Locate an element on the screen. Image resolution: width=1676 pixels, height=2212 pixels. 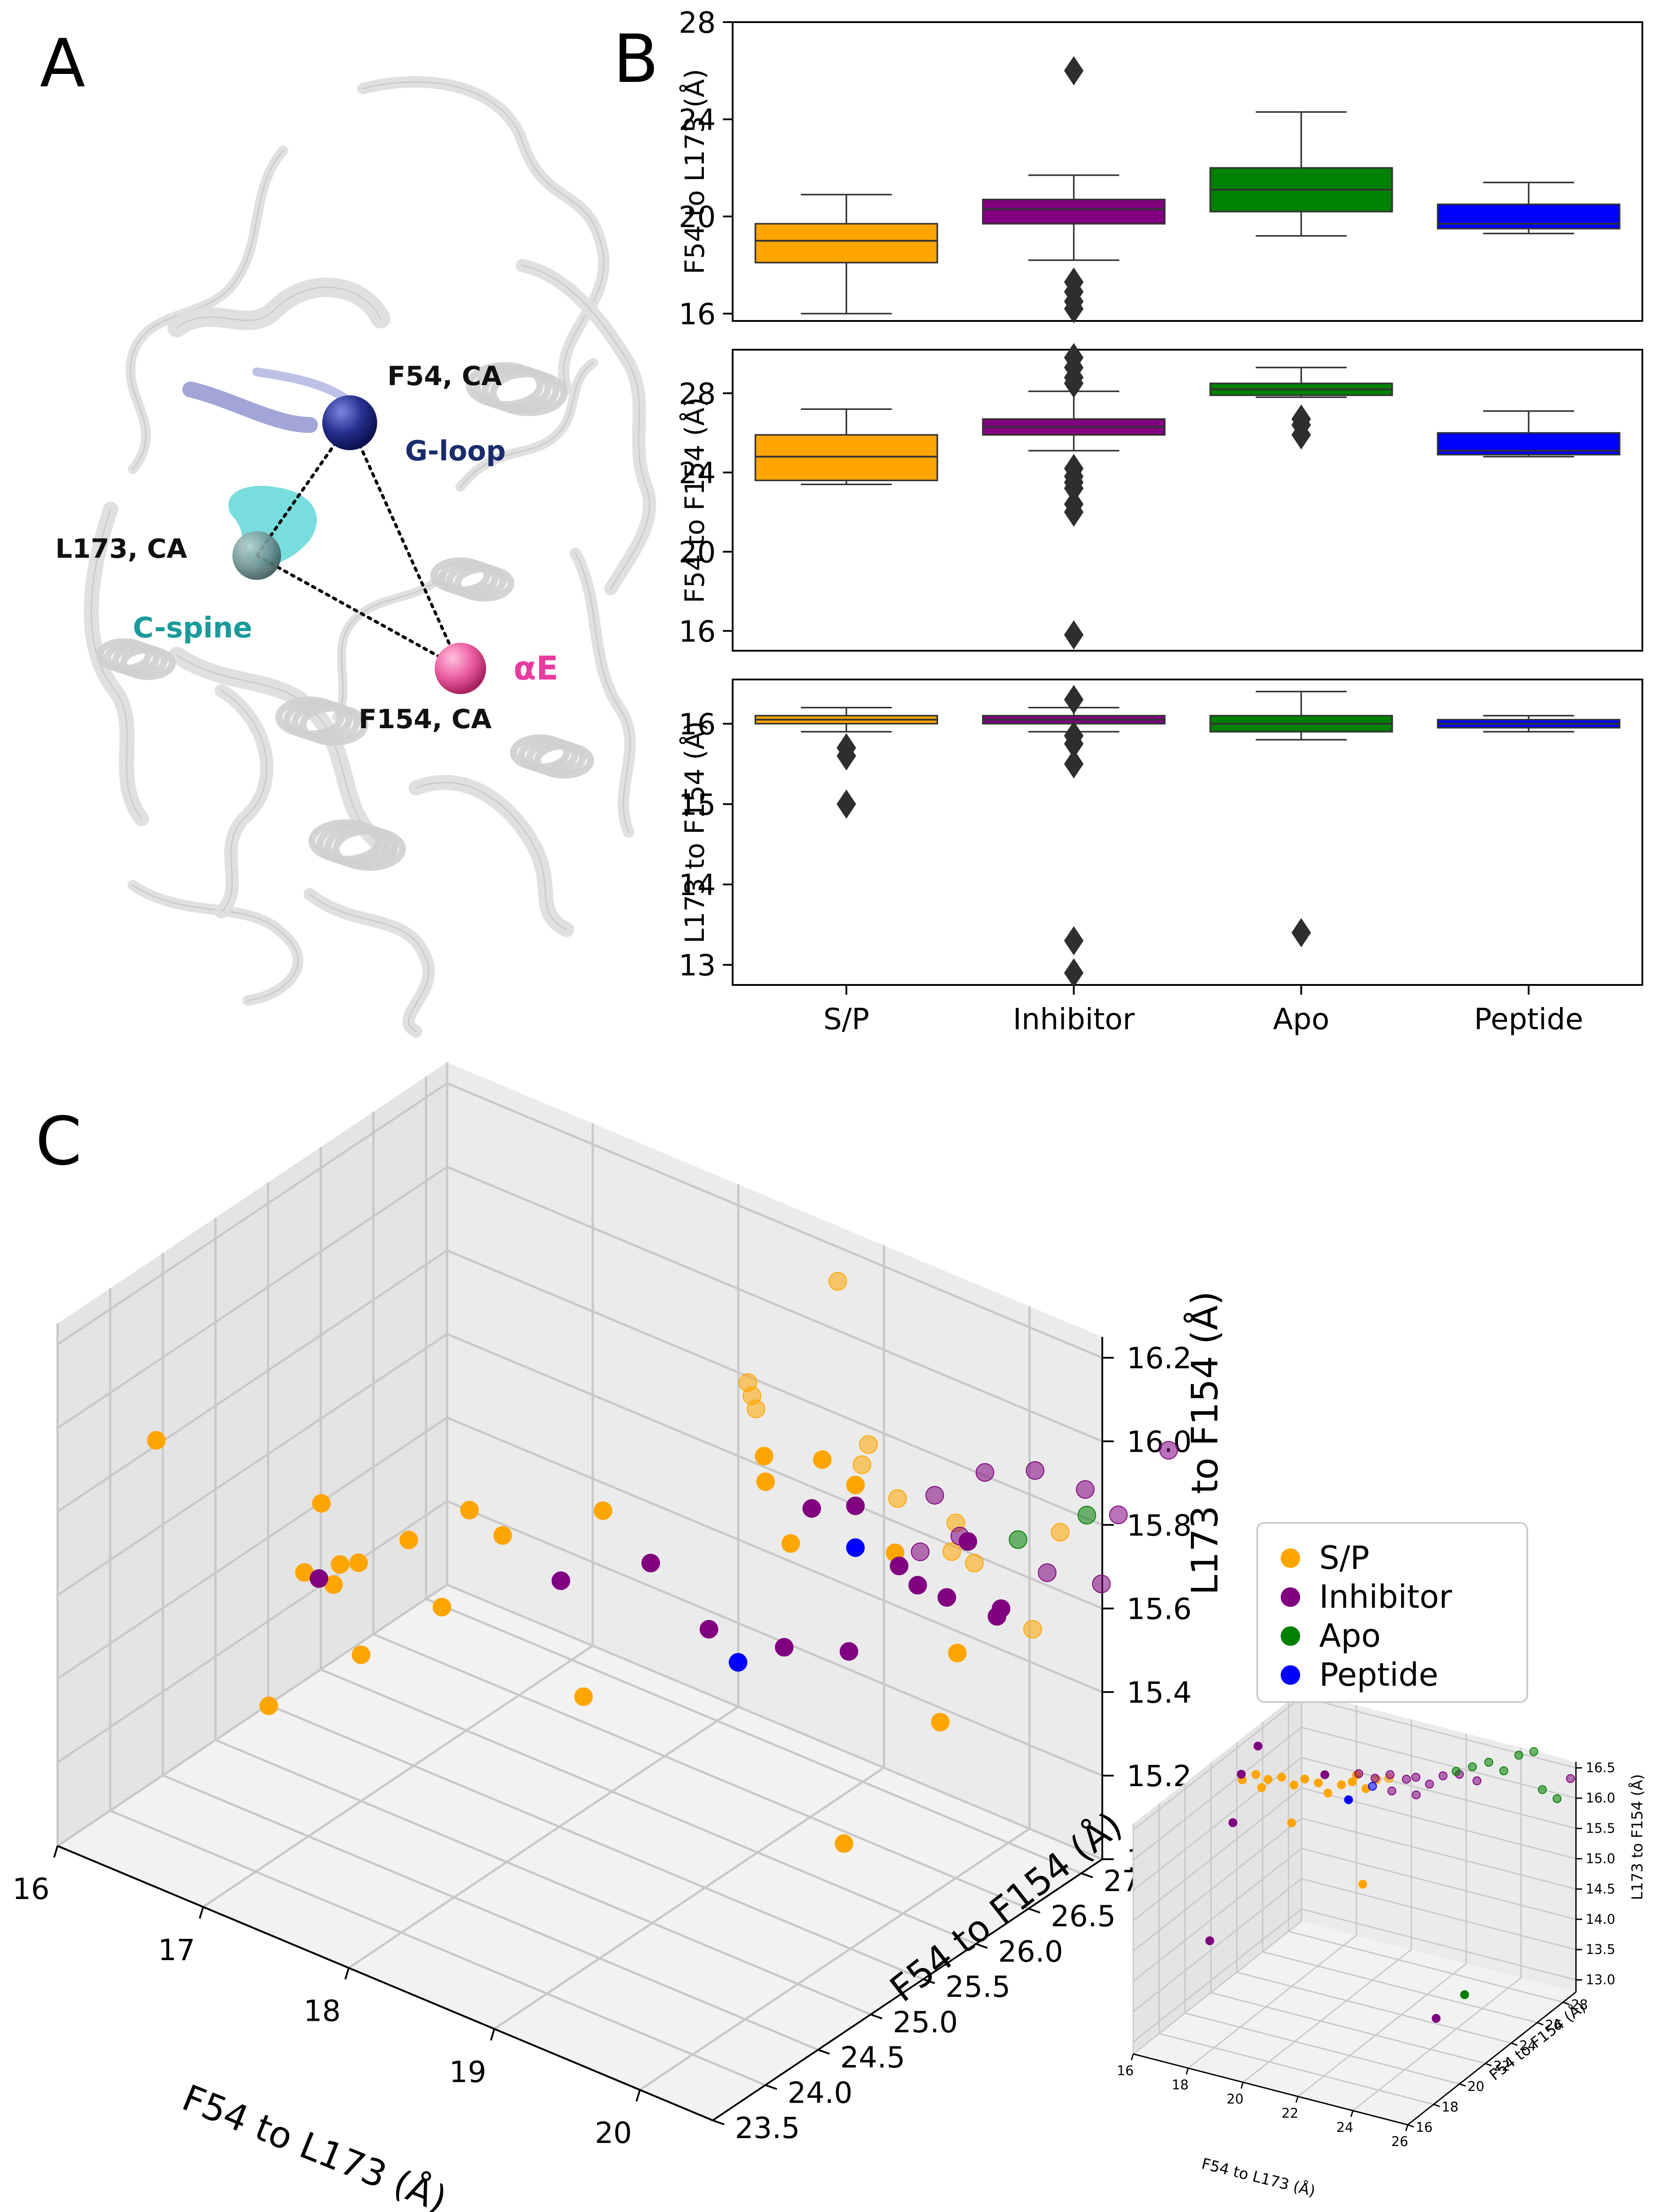
y-tick-label: 16 is located at coordinates (1424, 2127).